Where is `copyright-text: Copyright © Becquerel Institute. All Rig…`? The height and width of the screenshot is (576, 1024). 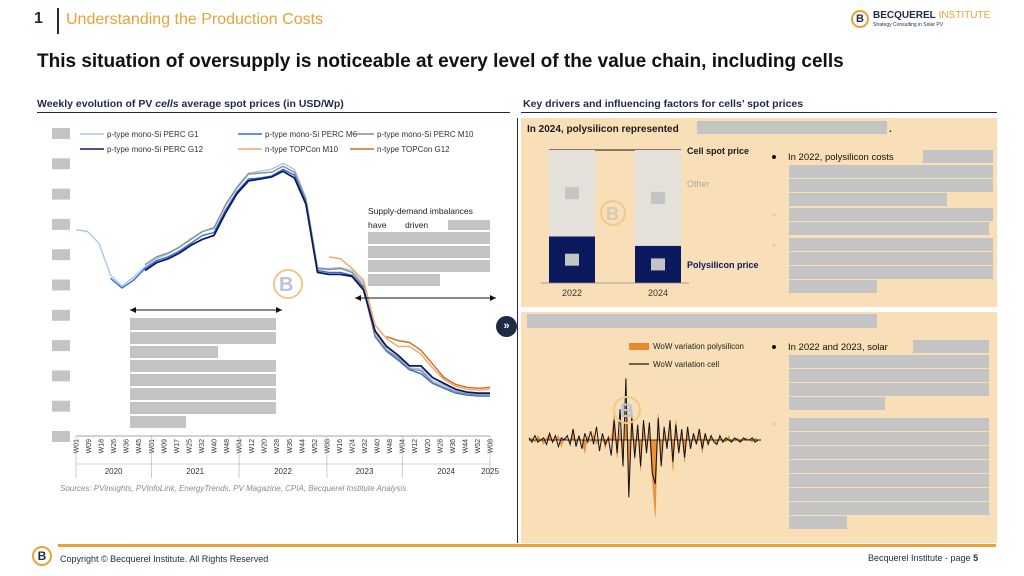
copyright-text: Copyright © Becquerel Institute. All Rig… is located at coordinates (164, 559).